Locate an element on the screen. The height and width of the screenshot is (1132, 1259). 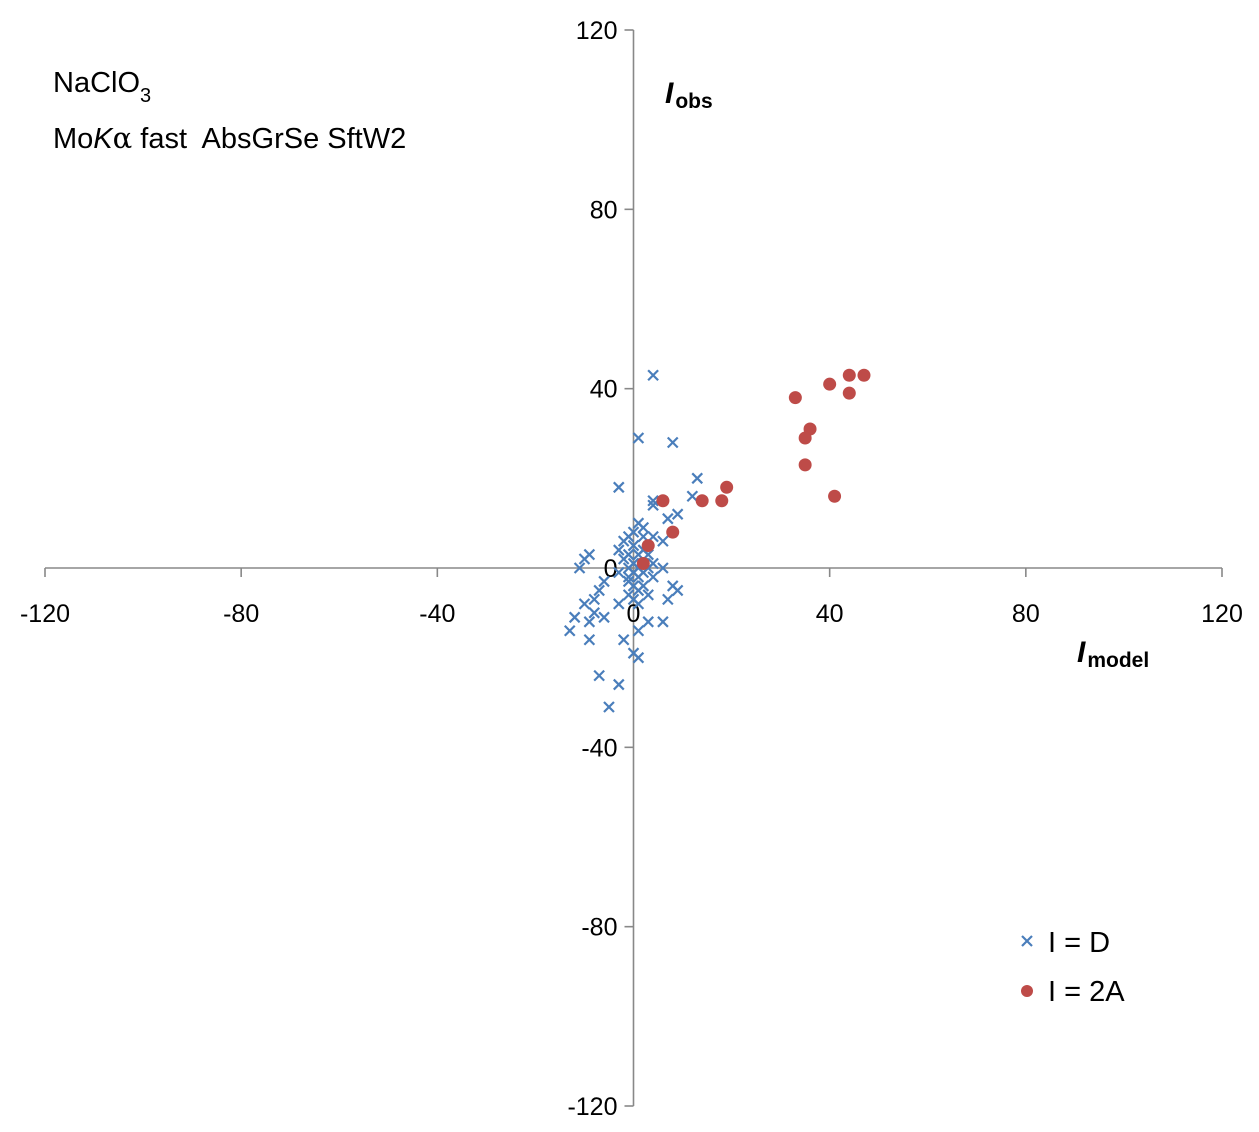
y-axis-title: Iobs is located at coordinates (689, 95).